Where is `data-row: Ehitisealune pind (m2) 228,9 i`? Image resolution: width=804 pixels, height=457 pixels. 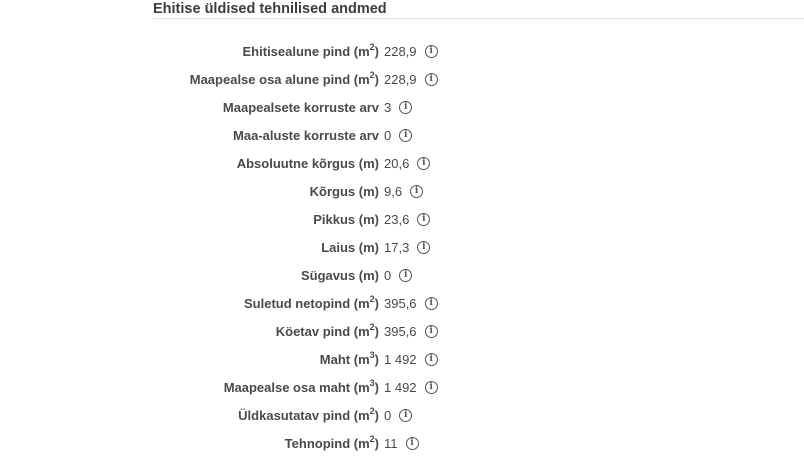
data-row: Ehitisealune pind (m2) 228,9 i is located at coordinates (402, 51).